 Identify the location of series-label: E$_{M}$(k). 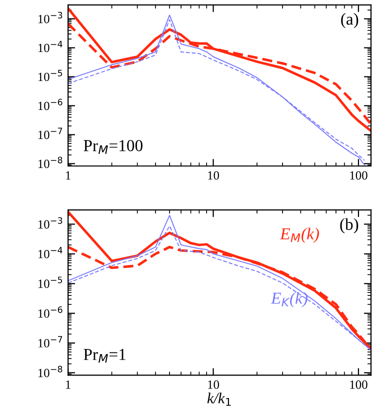
(299, 235).